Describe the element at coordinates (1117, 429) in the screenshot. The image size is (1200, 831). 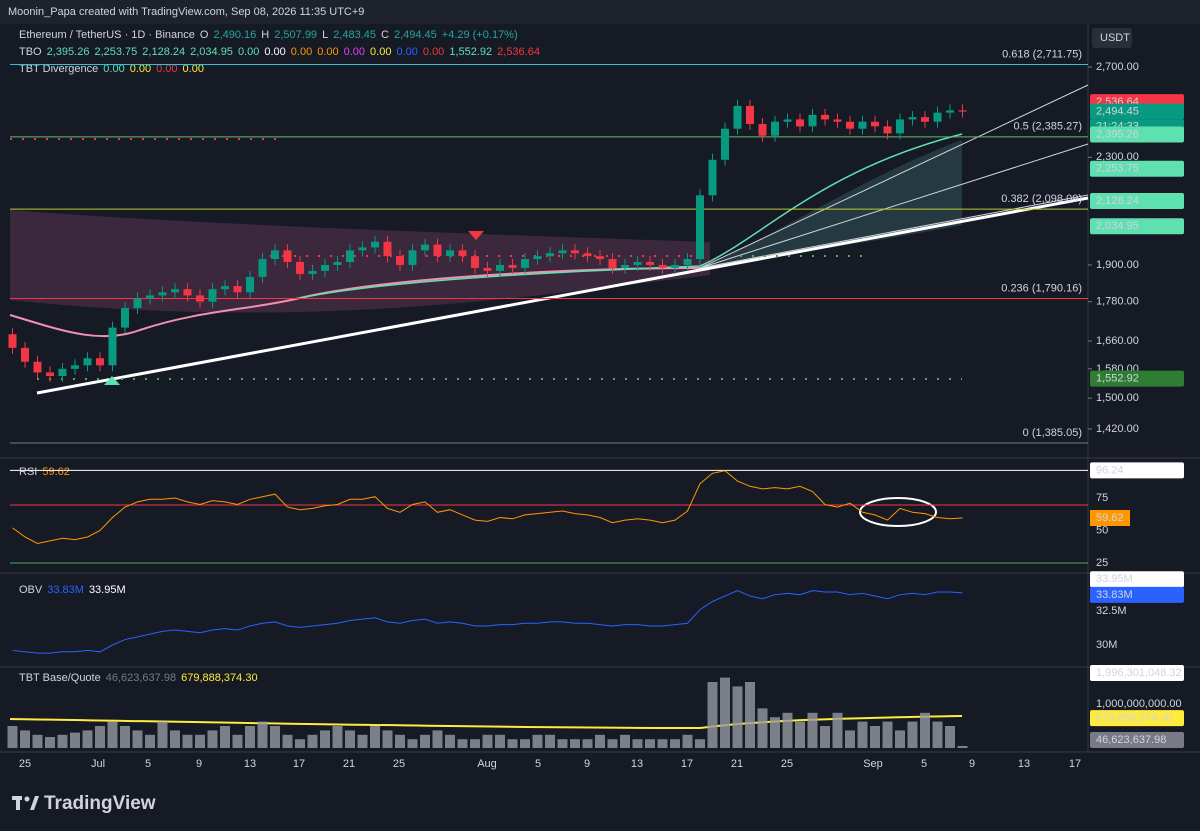
I see `price-tick-label: 1,420.00` at that location.